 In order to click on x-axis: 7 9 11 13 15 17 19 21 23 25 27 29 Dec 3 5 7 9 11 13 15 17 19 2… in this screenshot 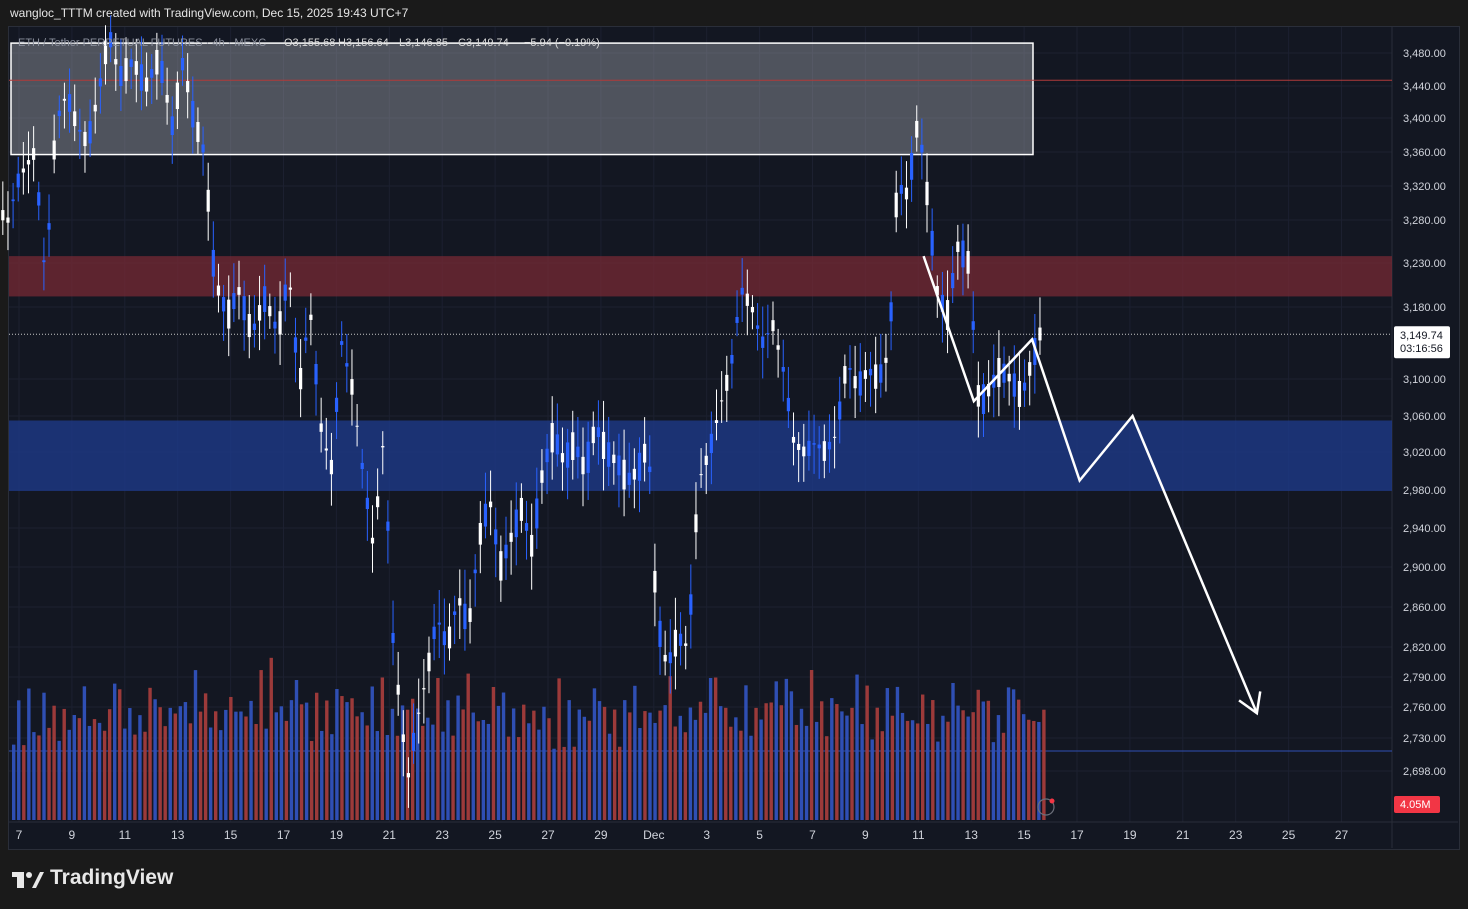, I will do `click(682, 835)`.